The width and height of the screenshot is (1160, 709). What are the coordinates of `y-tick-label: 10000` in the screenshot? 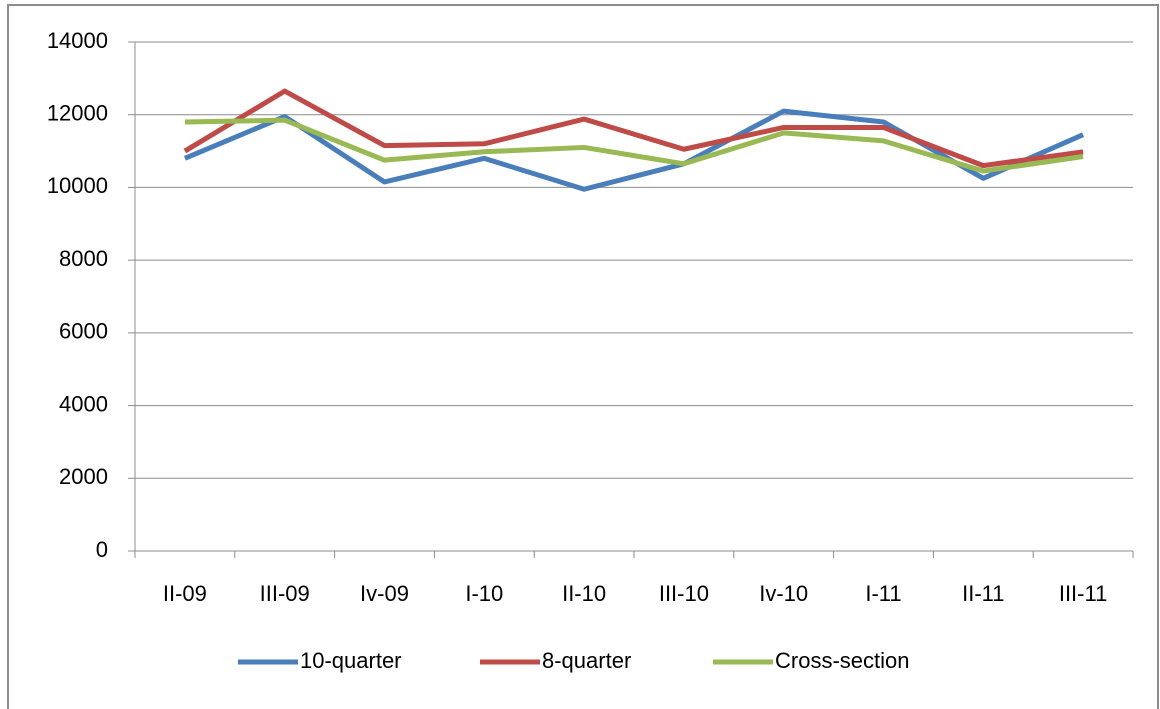 It's located at (77, 185).